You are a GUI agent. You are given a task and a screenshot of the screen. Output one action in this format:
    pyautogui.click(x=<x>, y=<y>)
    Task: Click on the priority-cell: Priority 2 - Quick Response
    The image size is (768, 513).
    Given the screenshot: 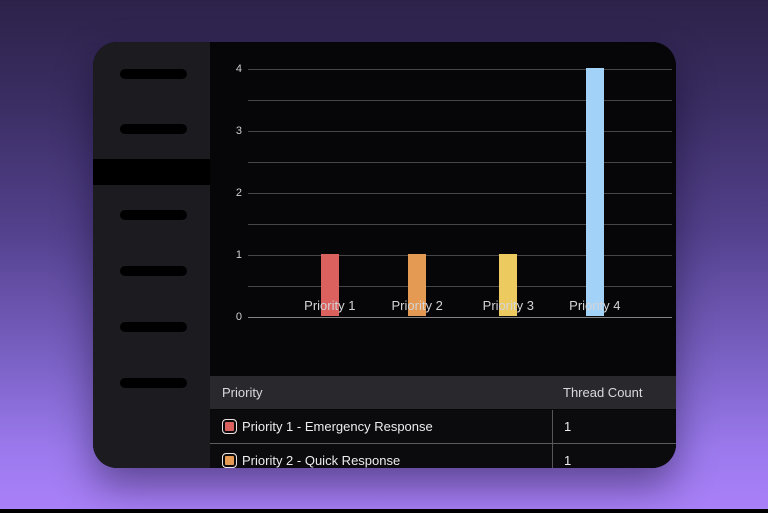 What is the action you would take?
    pyautogui.click(x=381, y=456)
    